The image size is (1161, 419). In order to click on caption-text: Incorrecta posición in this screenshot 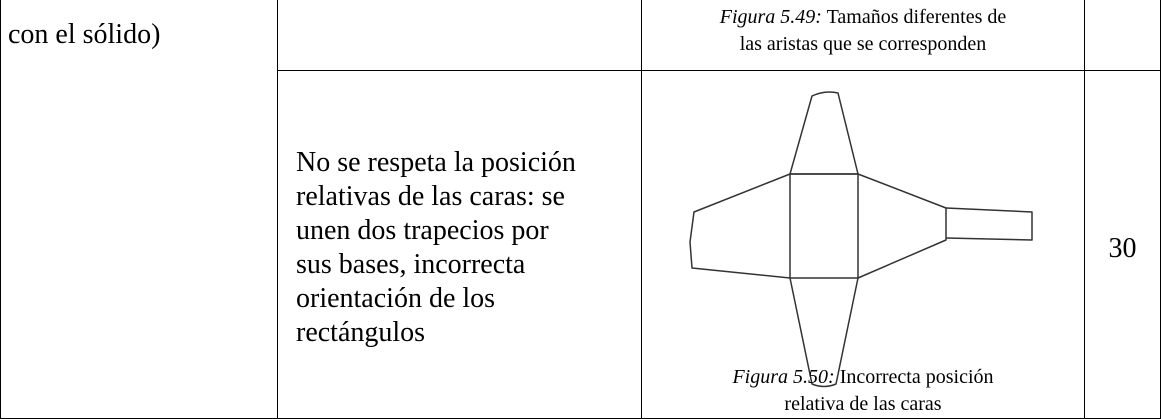, I will do `click(916, 377)`.